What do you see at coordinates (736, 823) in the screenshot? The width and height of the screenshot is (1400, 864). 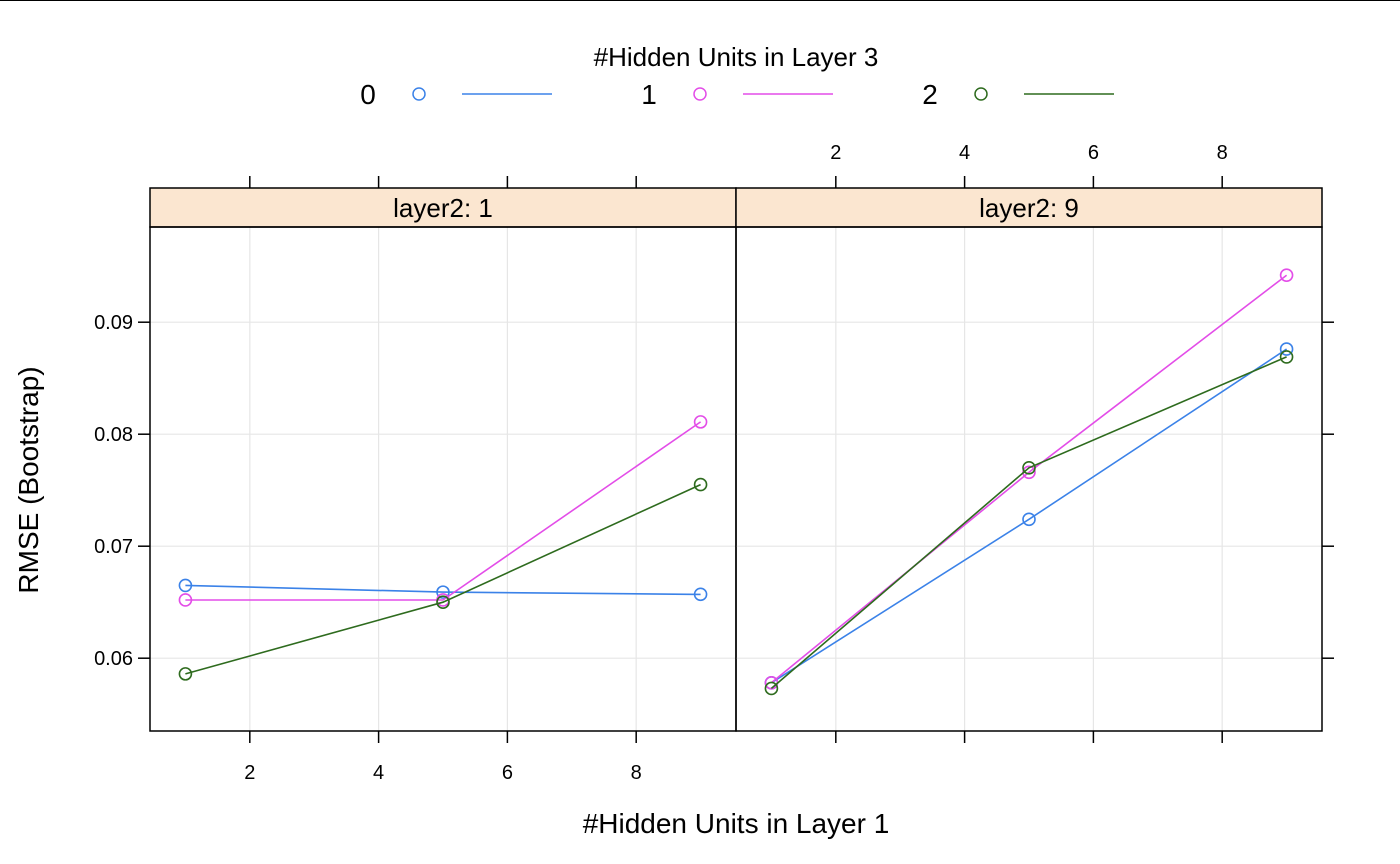 I see `x-axis-label: #Hidden Units in Layer 1` at bounding box center [736, 823].